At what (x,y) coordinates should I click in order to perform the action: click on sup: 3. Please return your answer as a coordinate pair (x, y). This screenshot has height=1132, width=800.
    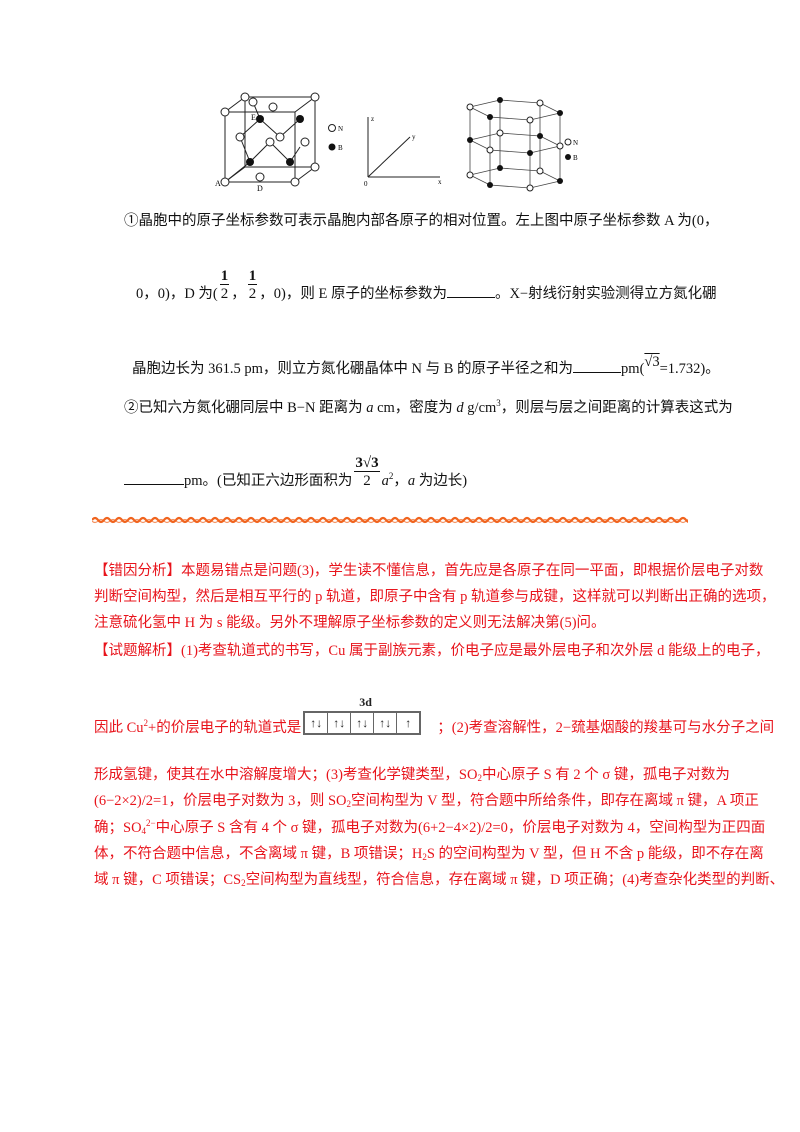
    Looking at the image, I should click on (498, 403).